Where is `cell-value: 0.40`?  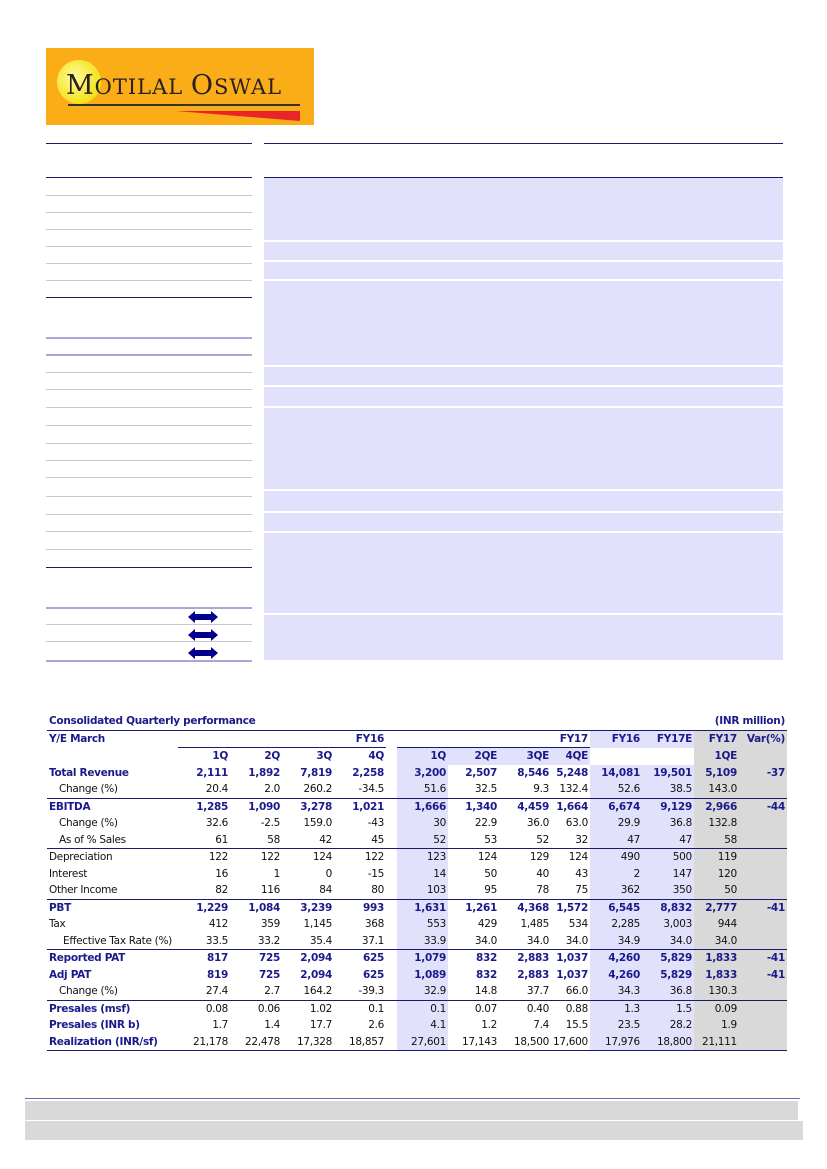
cell-value: 0.40 is located at coordinates (537, 1008).